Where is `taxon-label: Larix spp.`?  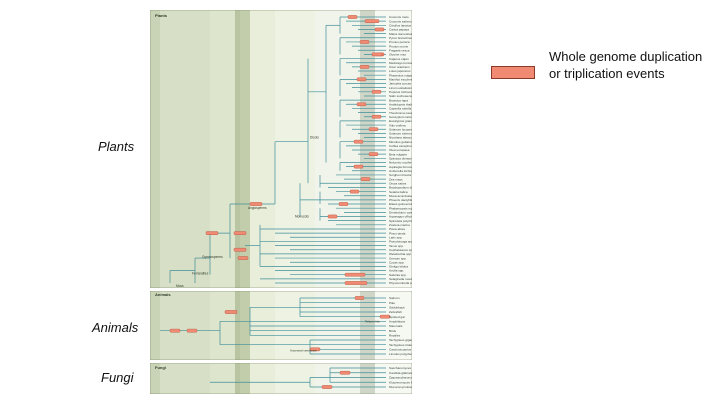 taxon-label: Larix spp. is located at coordinates (396, 237).